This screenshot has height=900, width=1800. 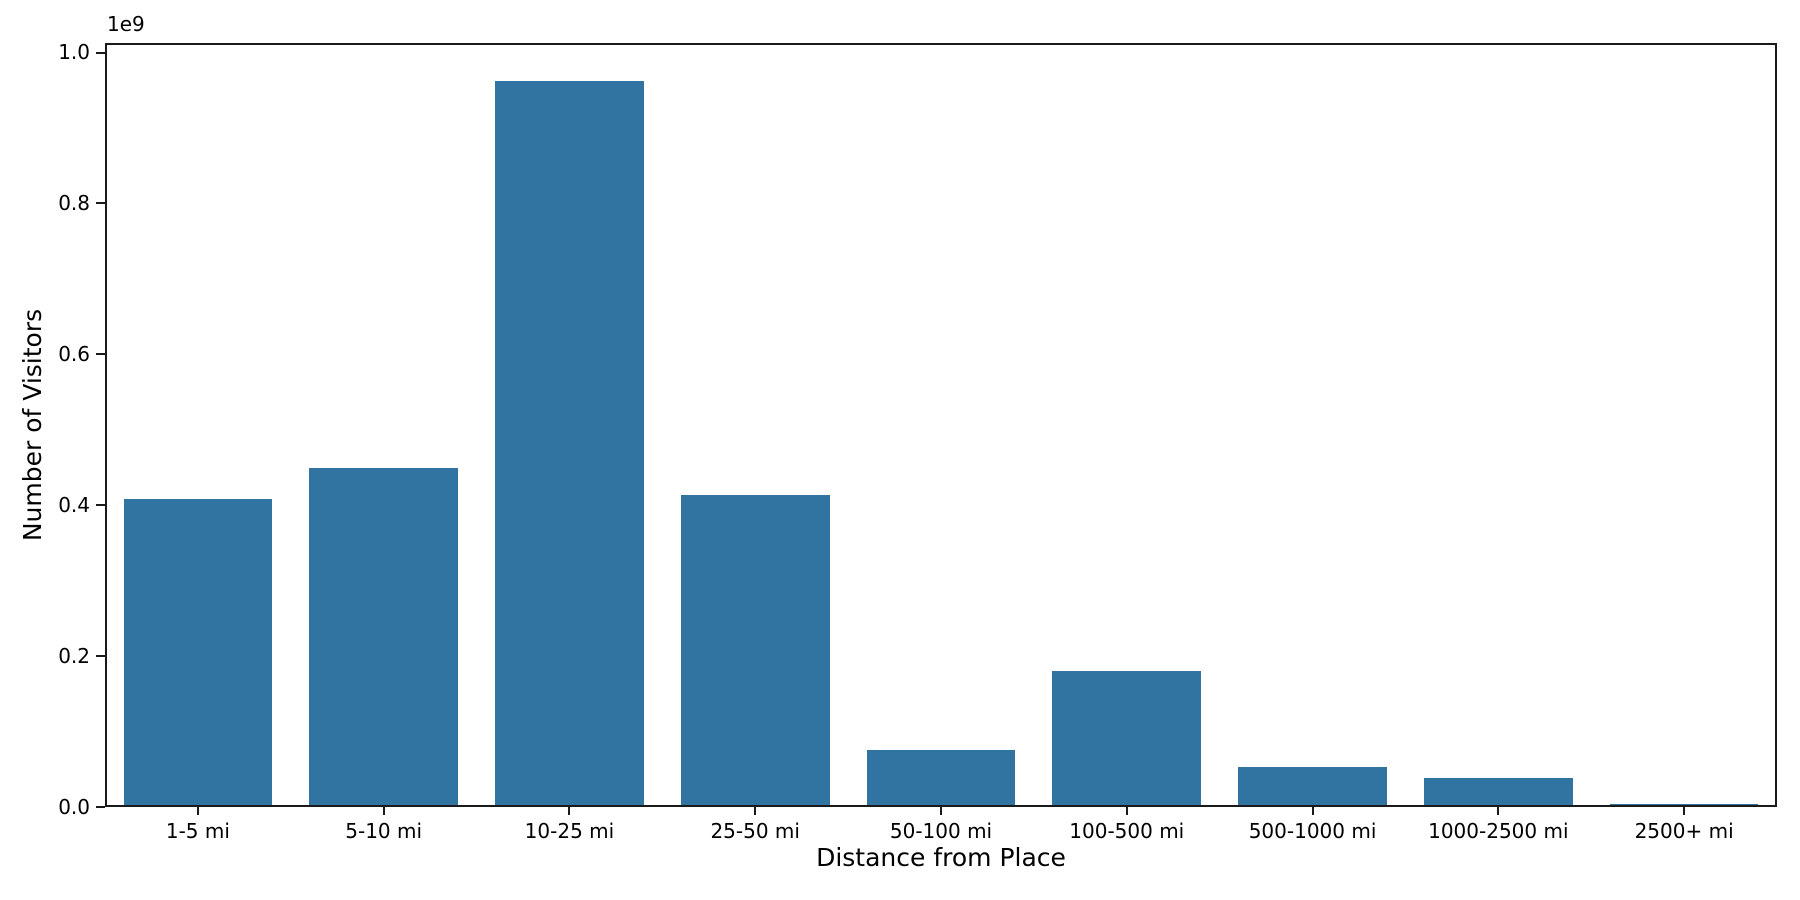 I want to click on x-tick-label: 50-100 mi, so click(x=941, y=831).